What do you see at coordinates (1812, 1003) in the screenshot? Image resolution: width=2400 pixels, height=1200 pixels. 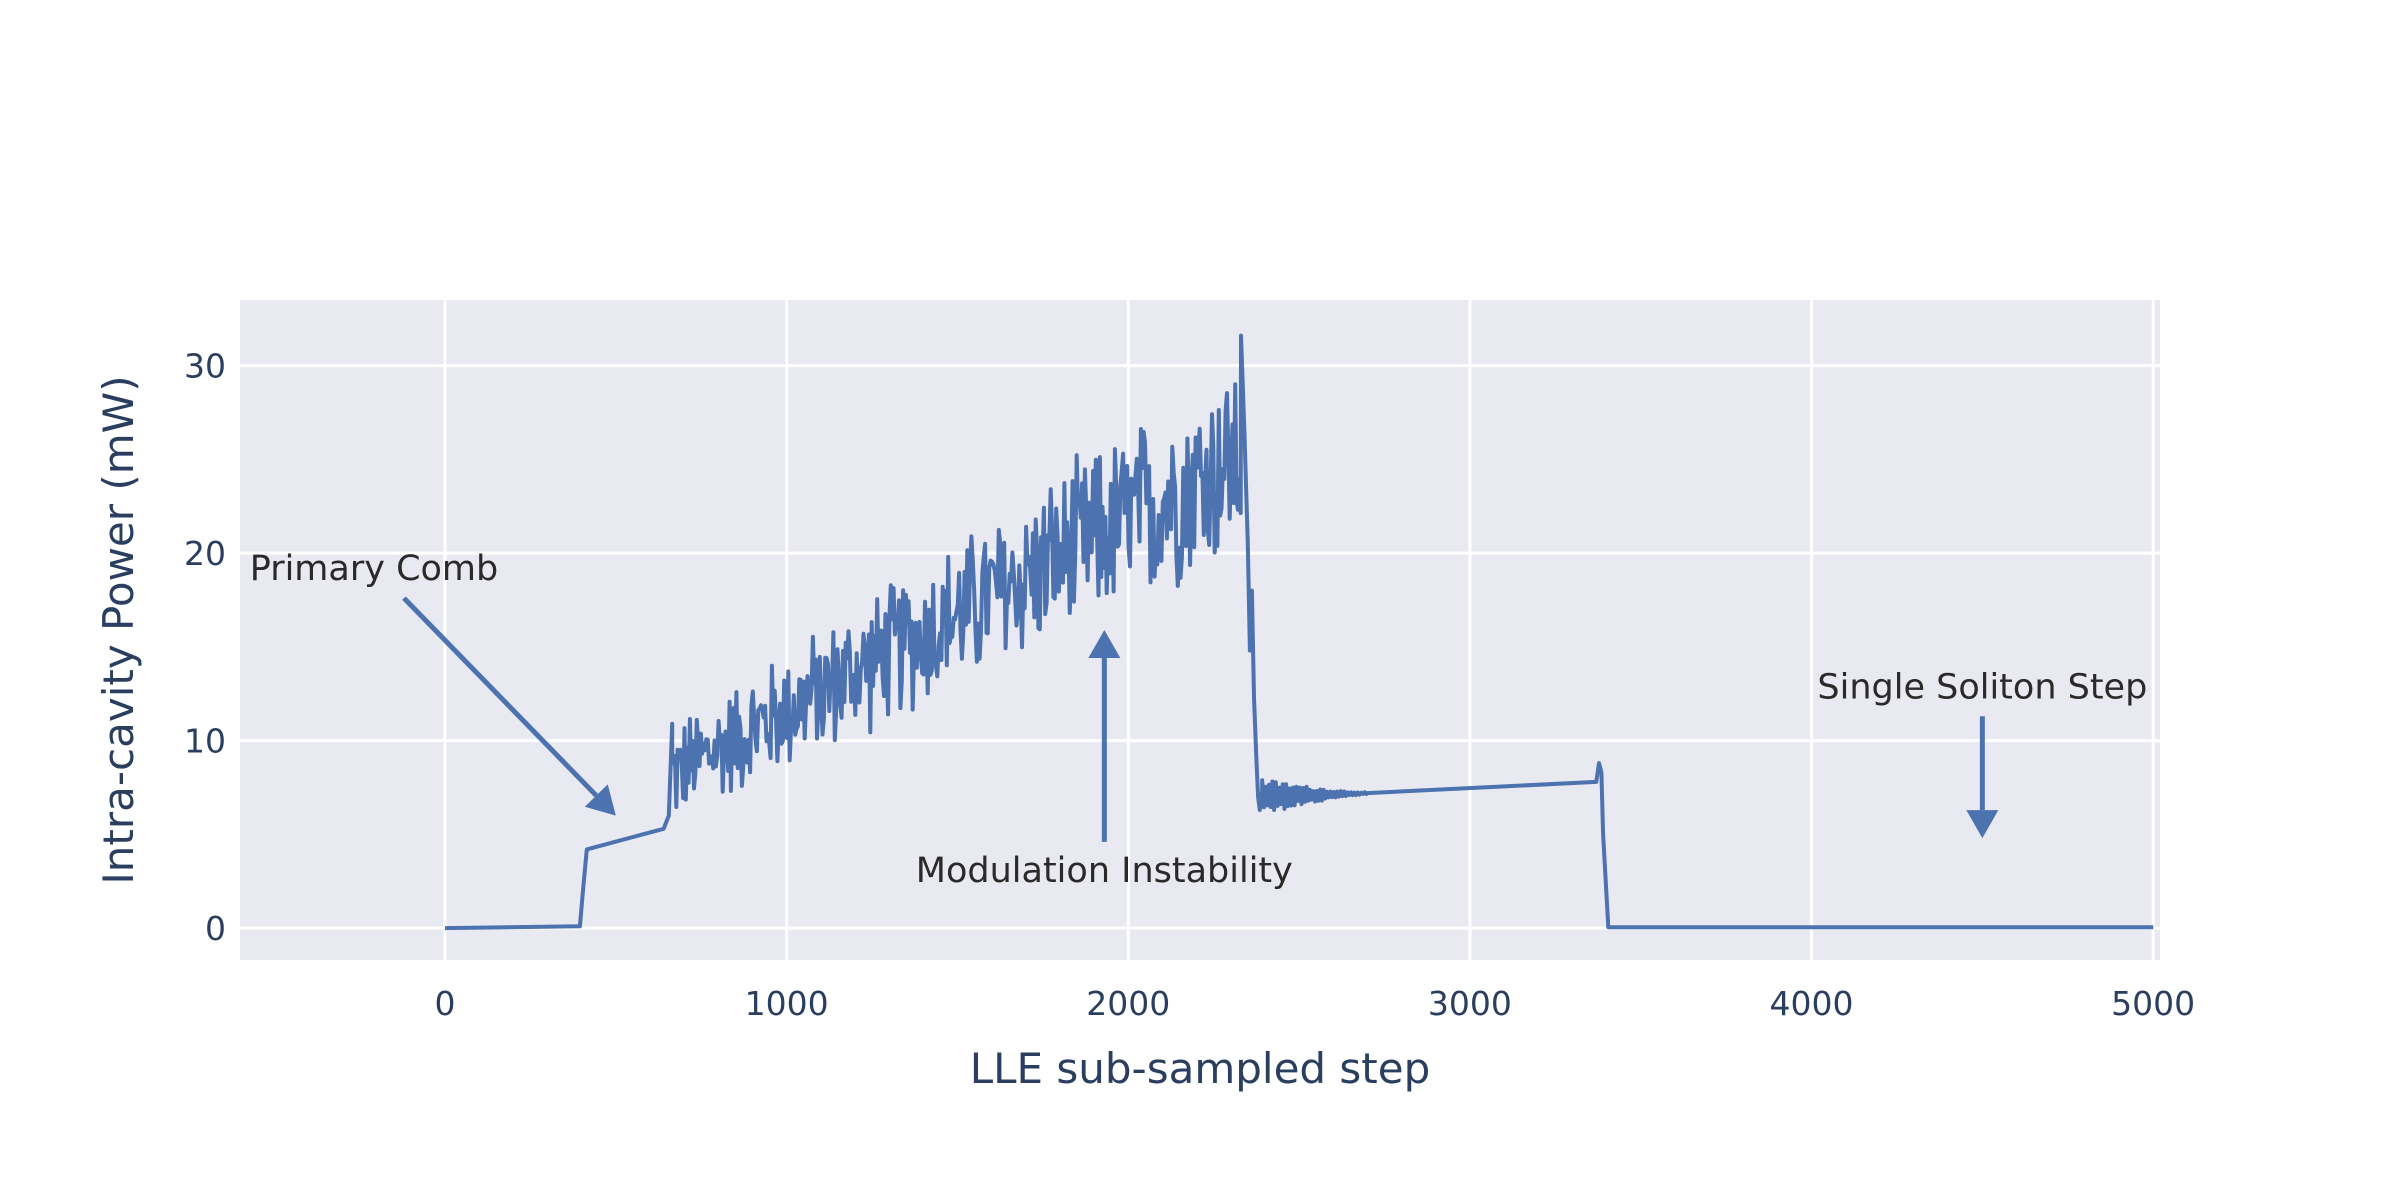 I see `x-tick-label: 4000` at bounding box center [1812, 1003].